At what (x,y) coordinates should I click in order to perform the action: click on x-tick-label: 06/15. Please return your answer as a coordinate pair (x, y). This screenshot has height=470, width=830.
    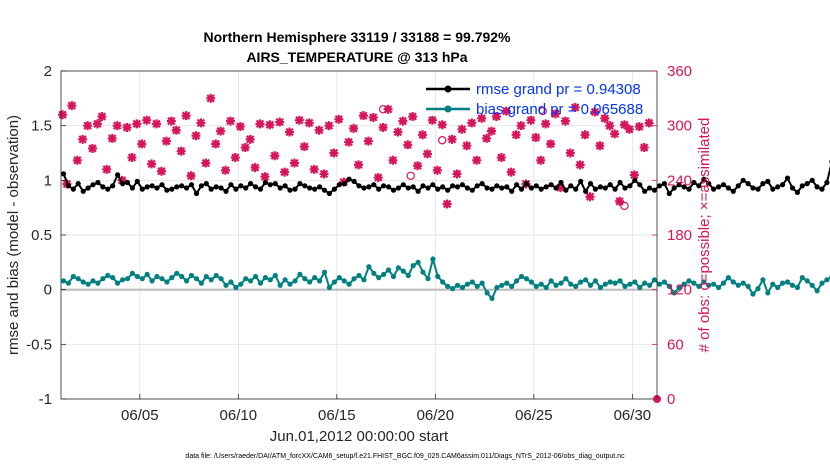
    Looking at the image, I should click on (337, 415).